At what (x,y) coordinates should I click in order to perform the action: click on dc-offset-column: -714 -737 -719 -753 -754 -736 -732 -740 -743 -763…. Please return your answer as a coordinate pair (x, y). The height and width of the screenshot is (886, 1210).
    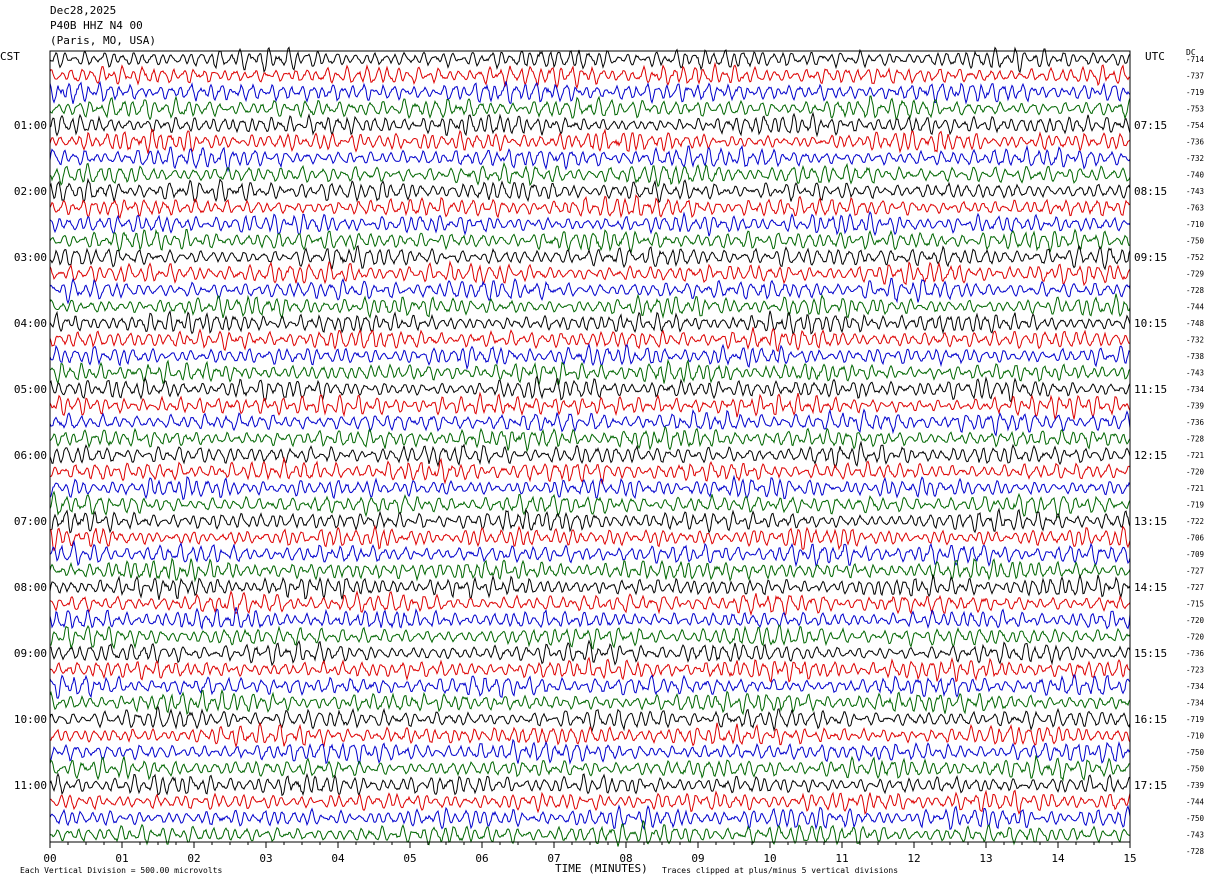
    Looking at the image, I should click on (1195, 455).